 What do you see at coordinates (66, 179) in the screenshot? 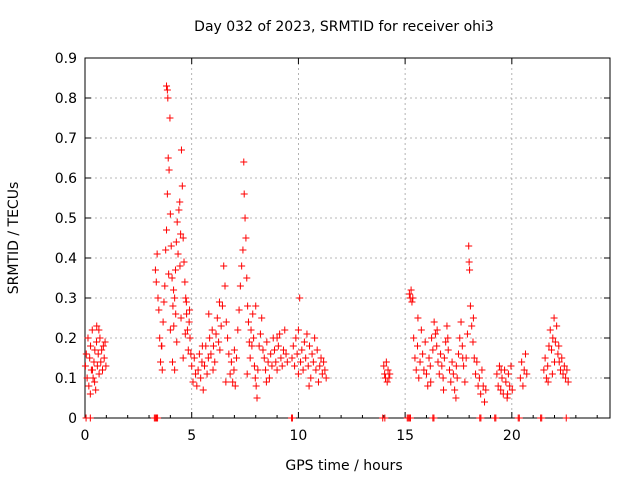
I see `y-tick-label: 0.6` at bounding box center [66, 179].